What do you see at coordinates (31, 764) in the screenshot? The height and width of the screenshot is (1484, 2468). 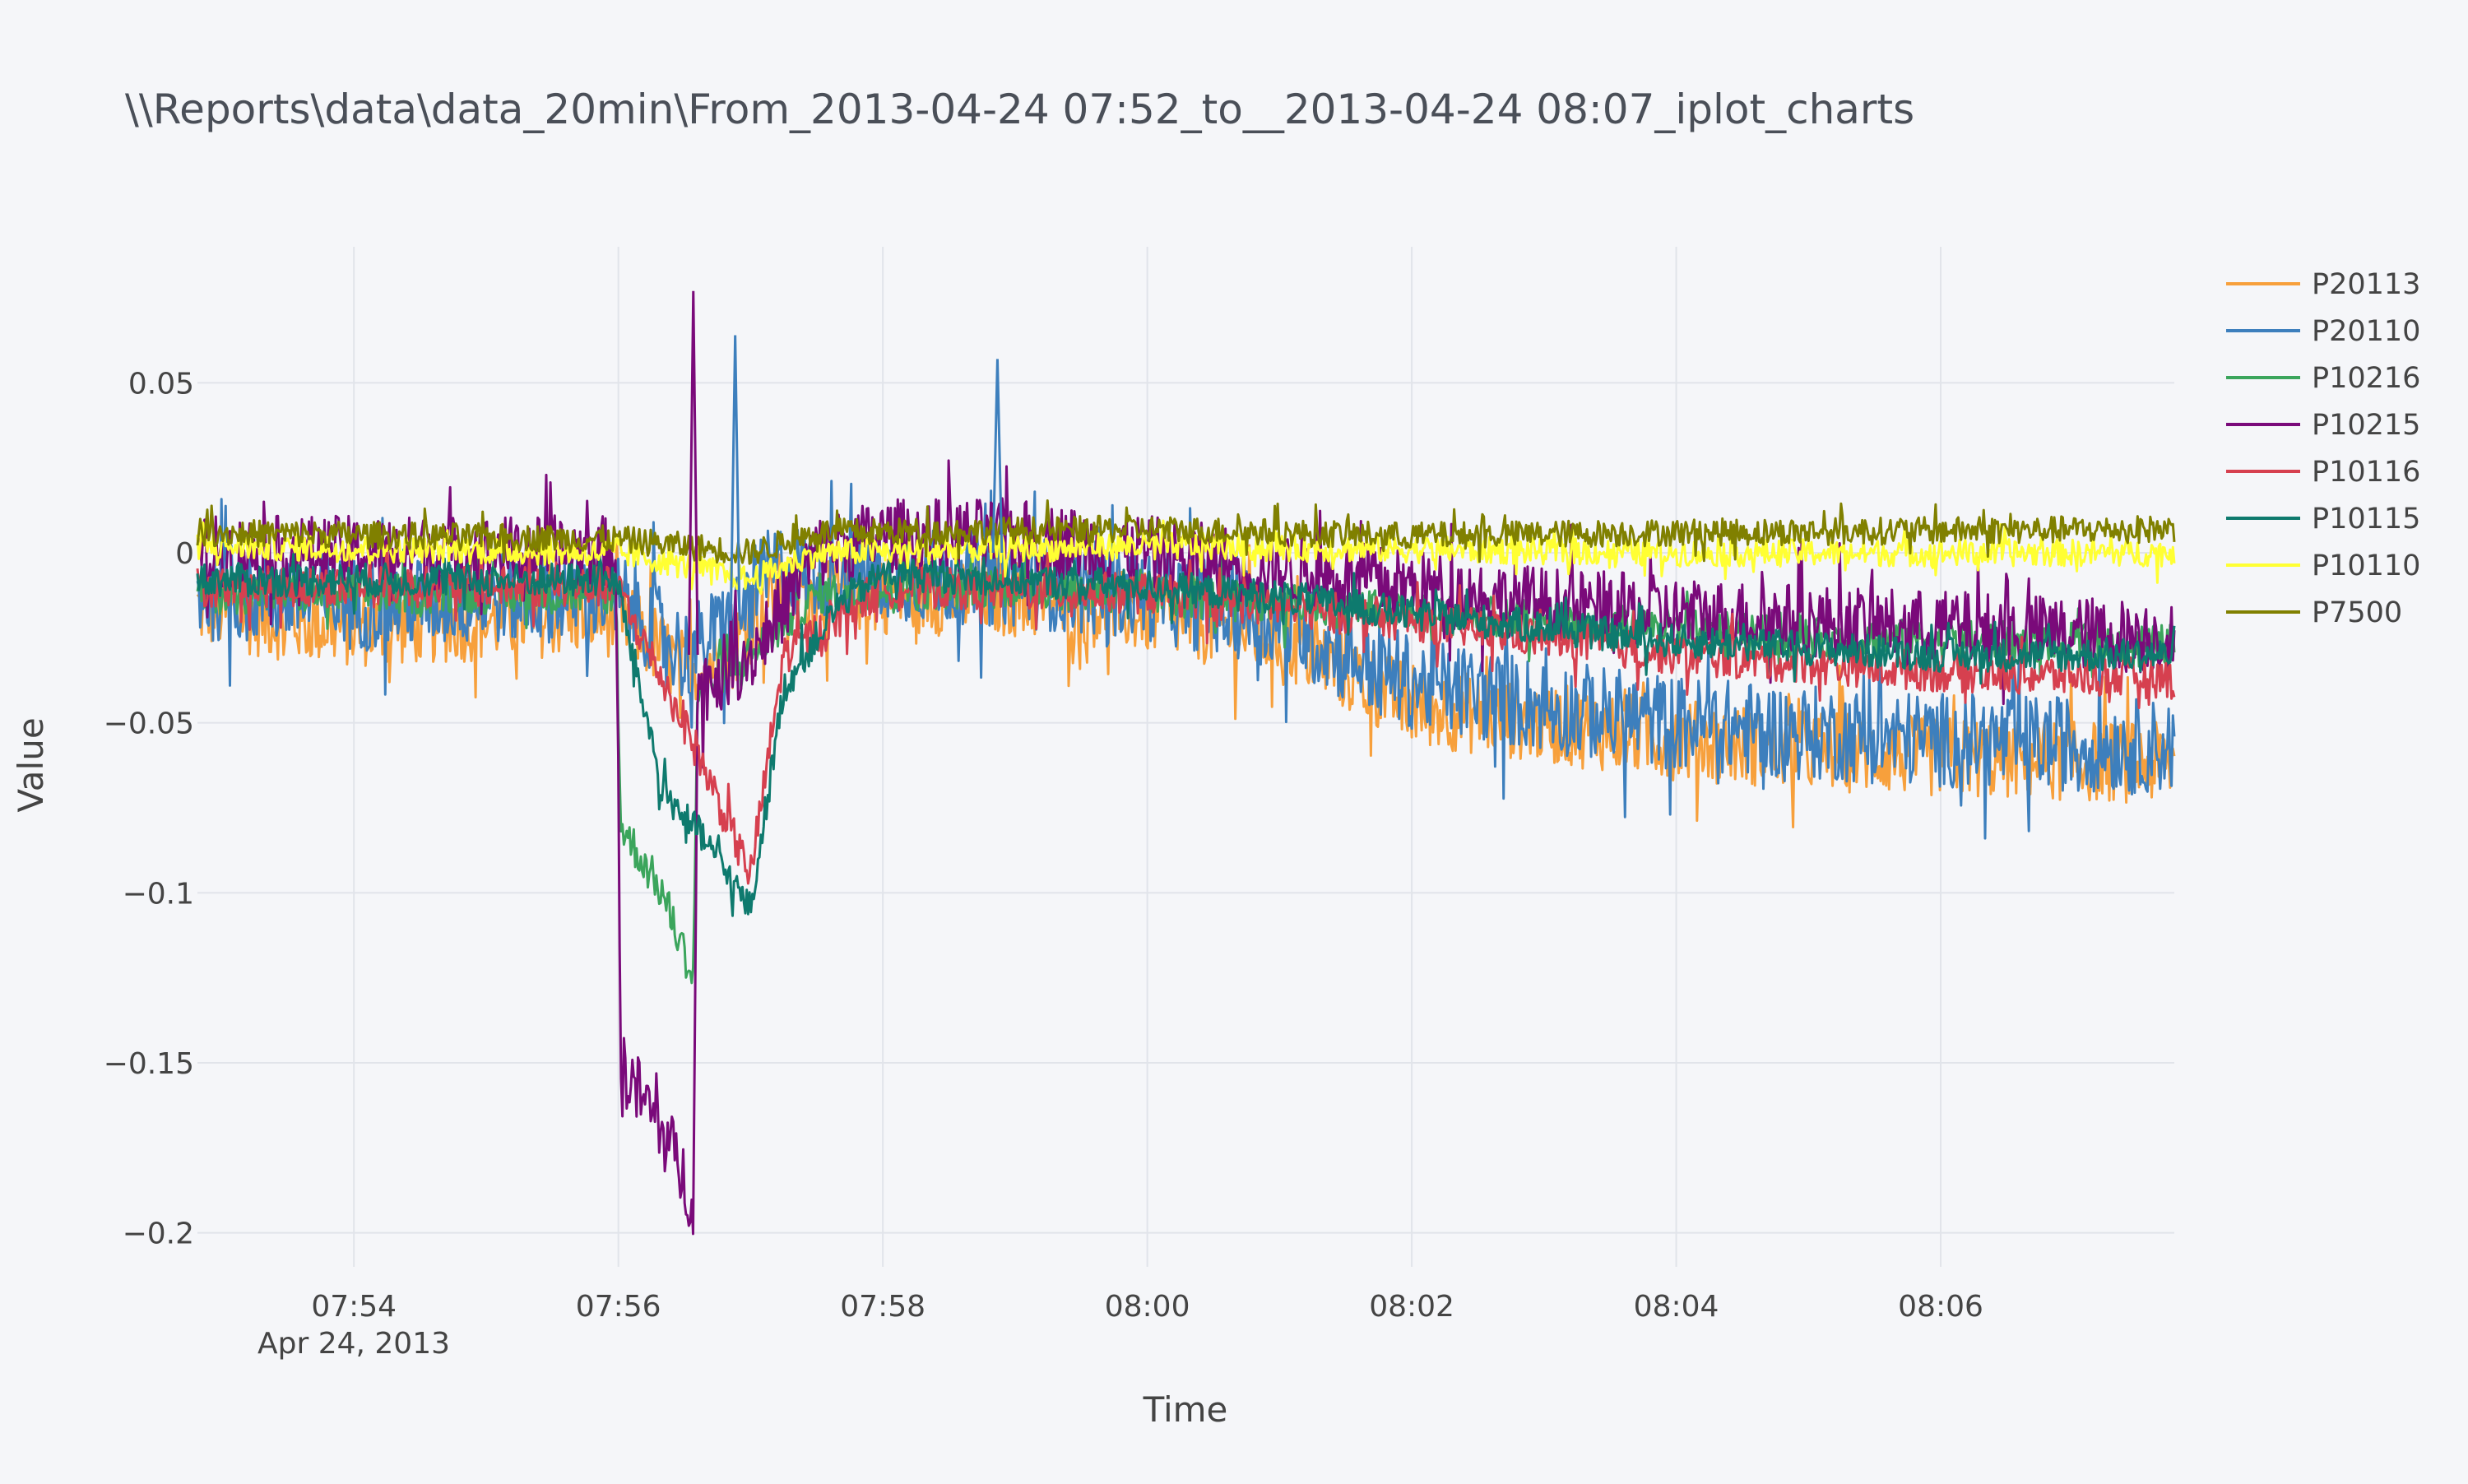 I see `y-axis-title: Value` at bounding box center [31, 764].